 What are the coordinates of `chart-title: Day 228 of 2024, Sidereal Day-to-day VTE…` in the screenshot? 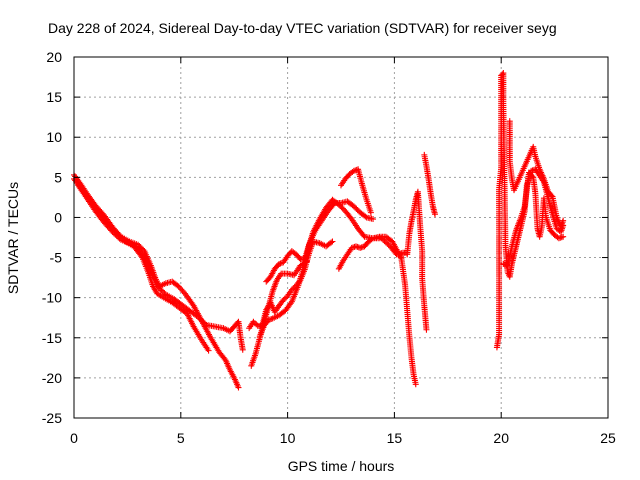 It's located at (302, 28).